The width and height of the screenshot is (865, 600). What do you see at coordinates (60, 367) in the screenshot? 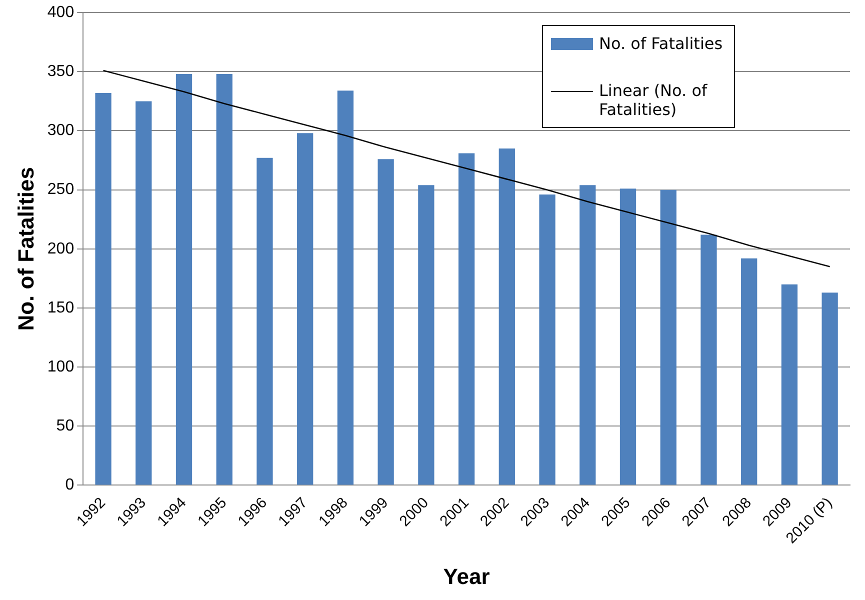
I see `y-tick-label: 100` at bounding box center [60, 367].